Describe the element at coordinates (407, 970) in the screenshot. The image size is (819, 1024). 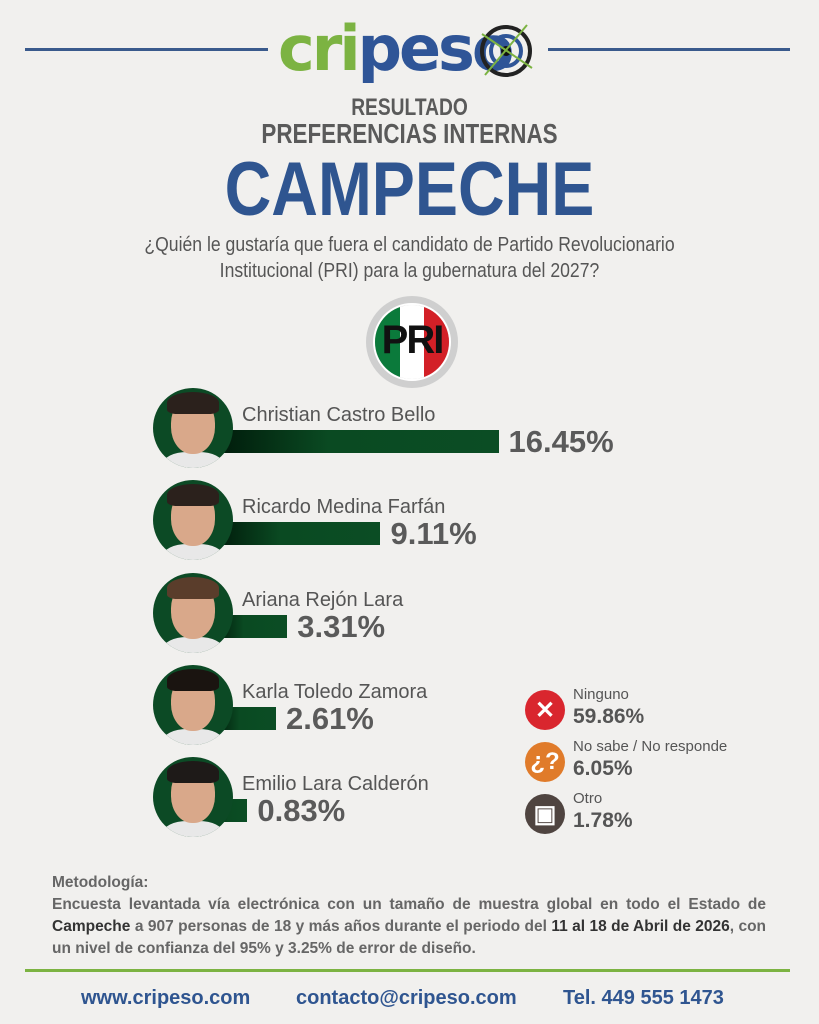
I see `footer-divider` at that location.